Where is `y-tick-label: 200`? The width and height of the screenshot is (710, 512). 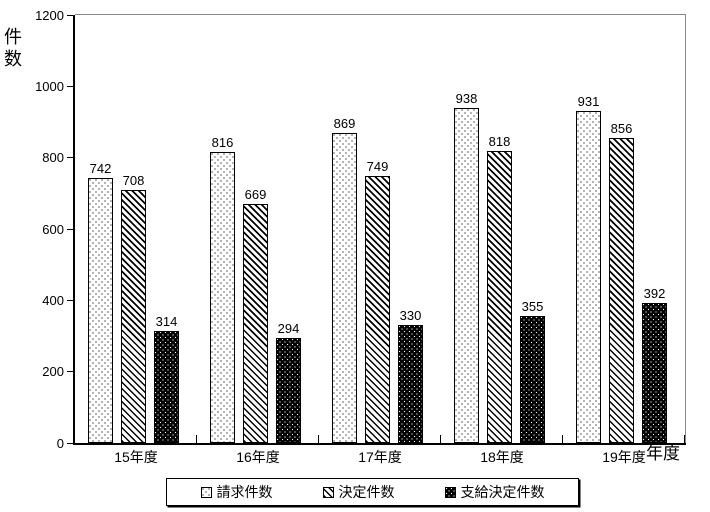 y-tick-label: 200 is located at coordinates (53, 372).